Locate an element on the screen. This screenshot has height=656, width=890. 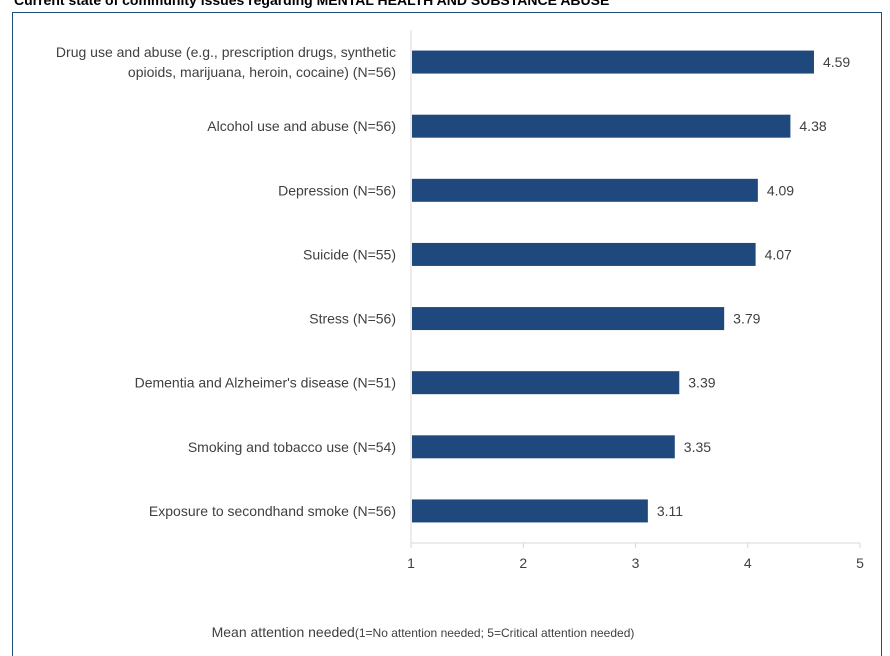
x-axis-title-main: Mean attention needed is located at coordinates (283, 632).